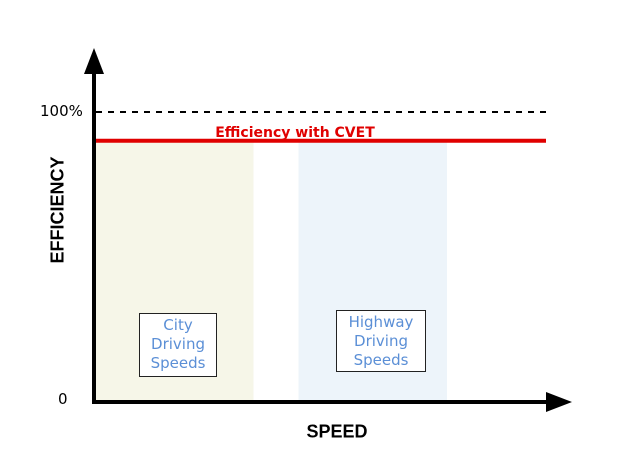 This screenshot has height=460, width=640. What do you see at coordinates (337, 431) in the screenshot?
I see `x-axis-label: SPEED` at bounding box center [337, 431].